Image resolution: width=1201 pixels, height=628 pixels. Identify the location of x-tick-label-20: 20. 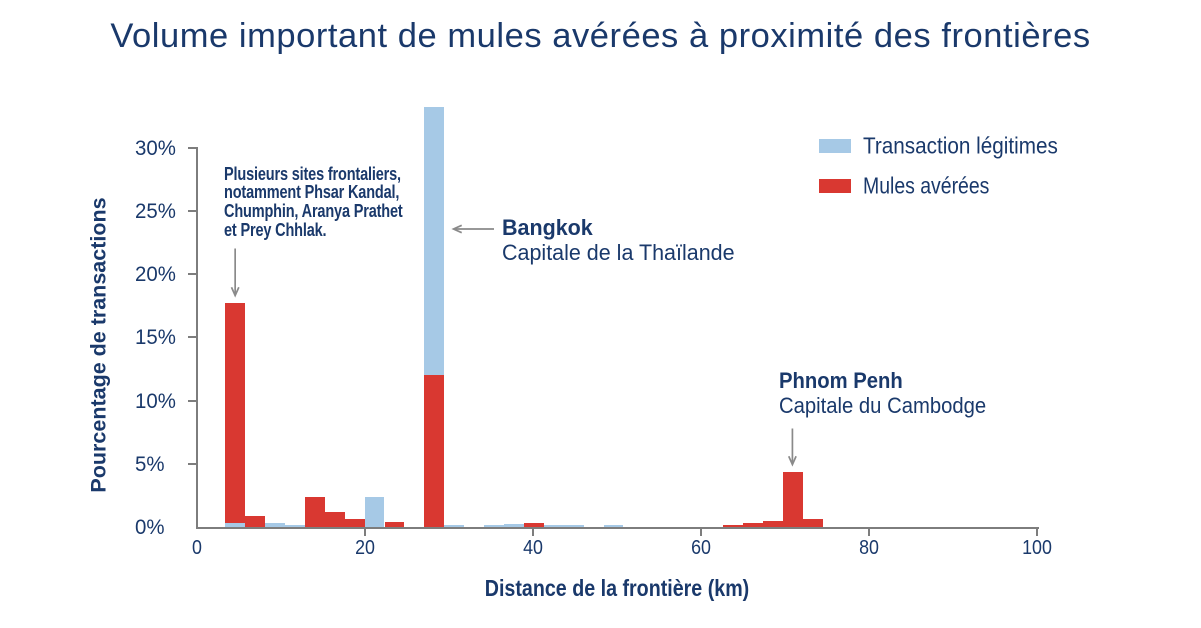
(364, 547).